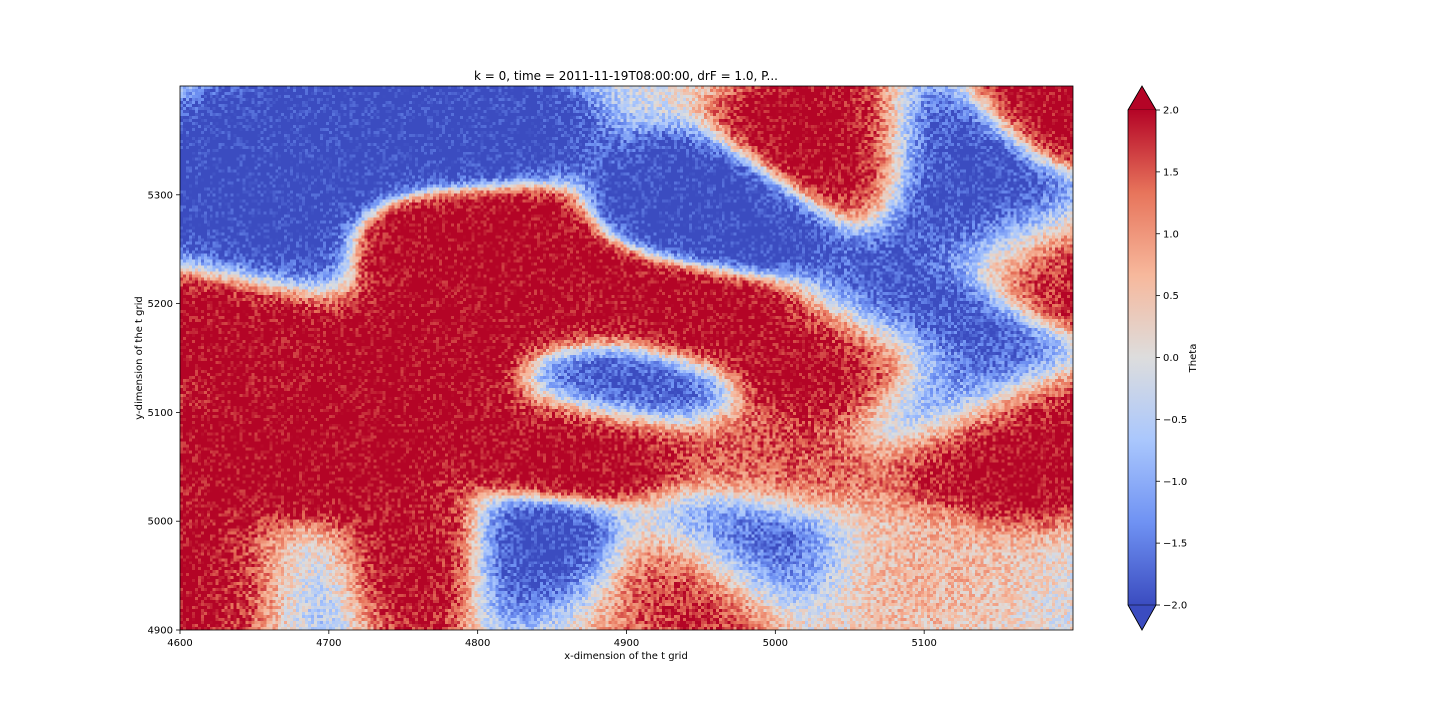 This screenshot has height=720, width=1440. What do you see at coordinates (179, 643) in the screenshot?
I see `x-tick-label: 4600` at bounding box center [179, 643].